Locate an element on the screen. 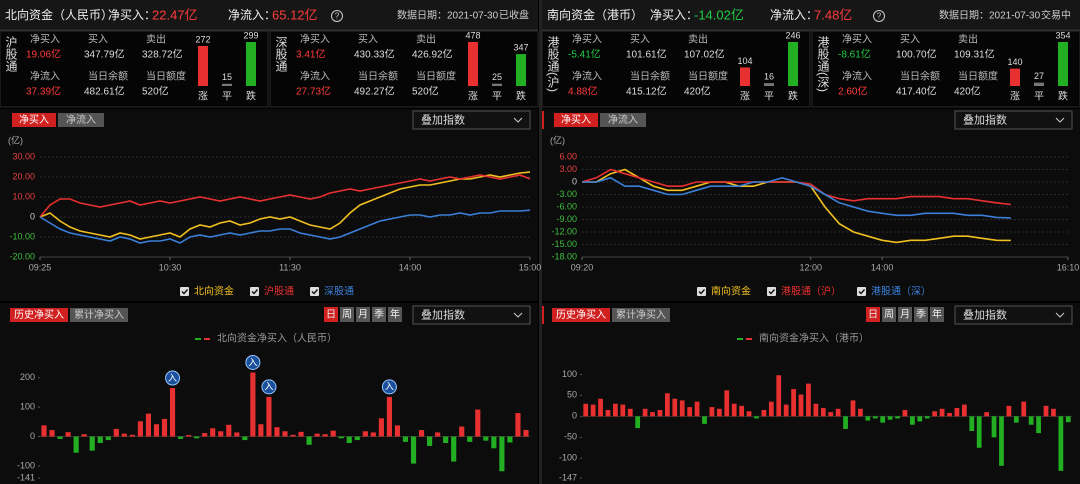  legend-label: 北向资金 is located at coordinates (214, 291).